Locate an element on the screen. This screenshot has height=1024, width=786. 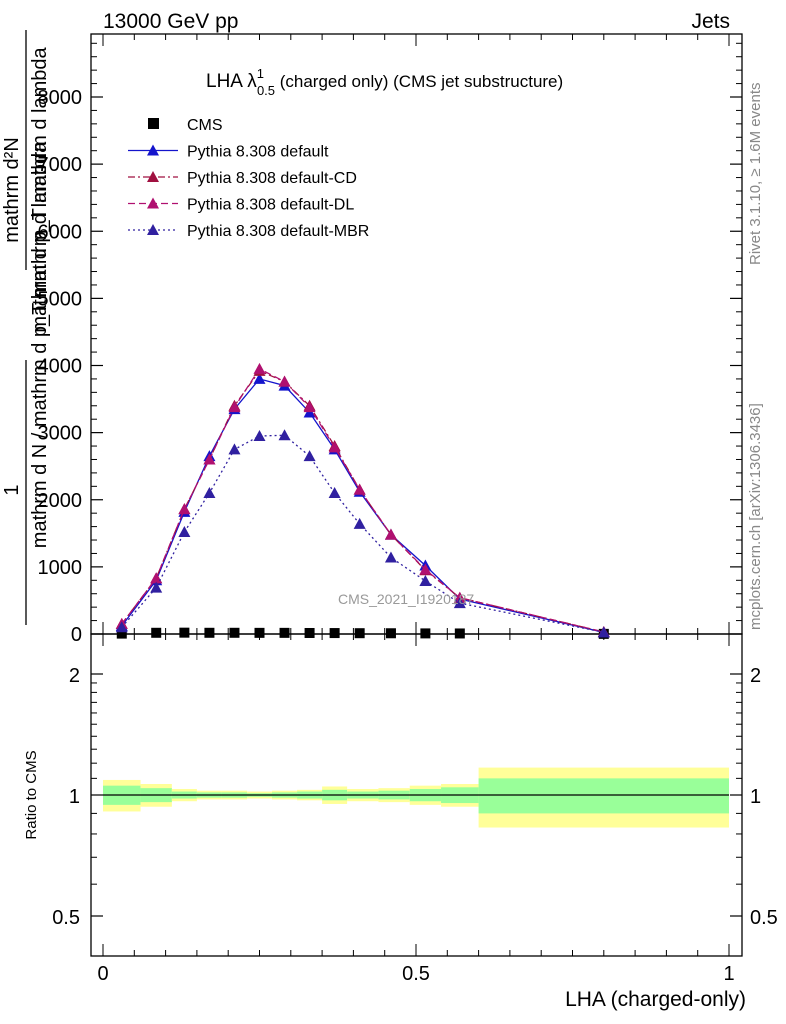
legend-item: Pythia 8.308 default-DL is located at coordinates (241, 205).